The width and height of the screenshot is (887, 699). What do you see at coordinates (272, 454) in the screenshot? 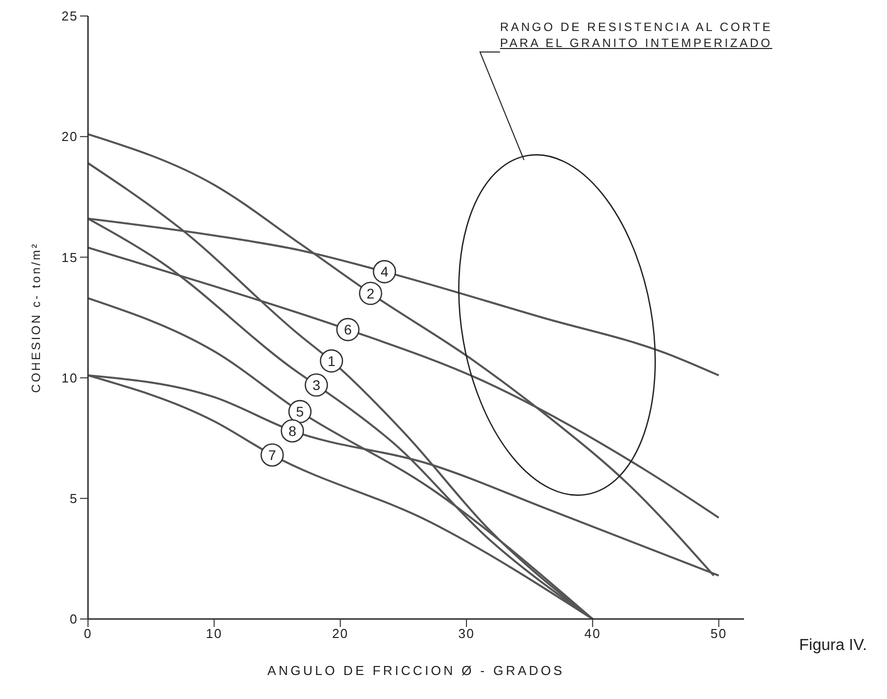
I see `annotation: 7` at bounding box center [272, 454].